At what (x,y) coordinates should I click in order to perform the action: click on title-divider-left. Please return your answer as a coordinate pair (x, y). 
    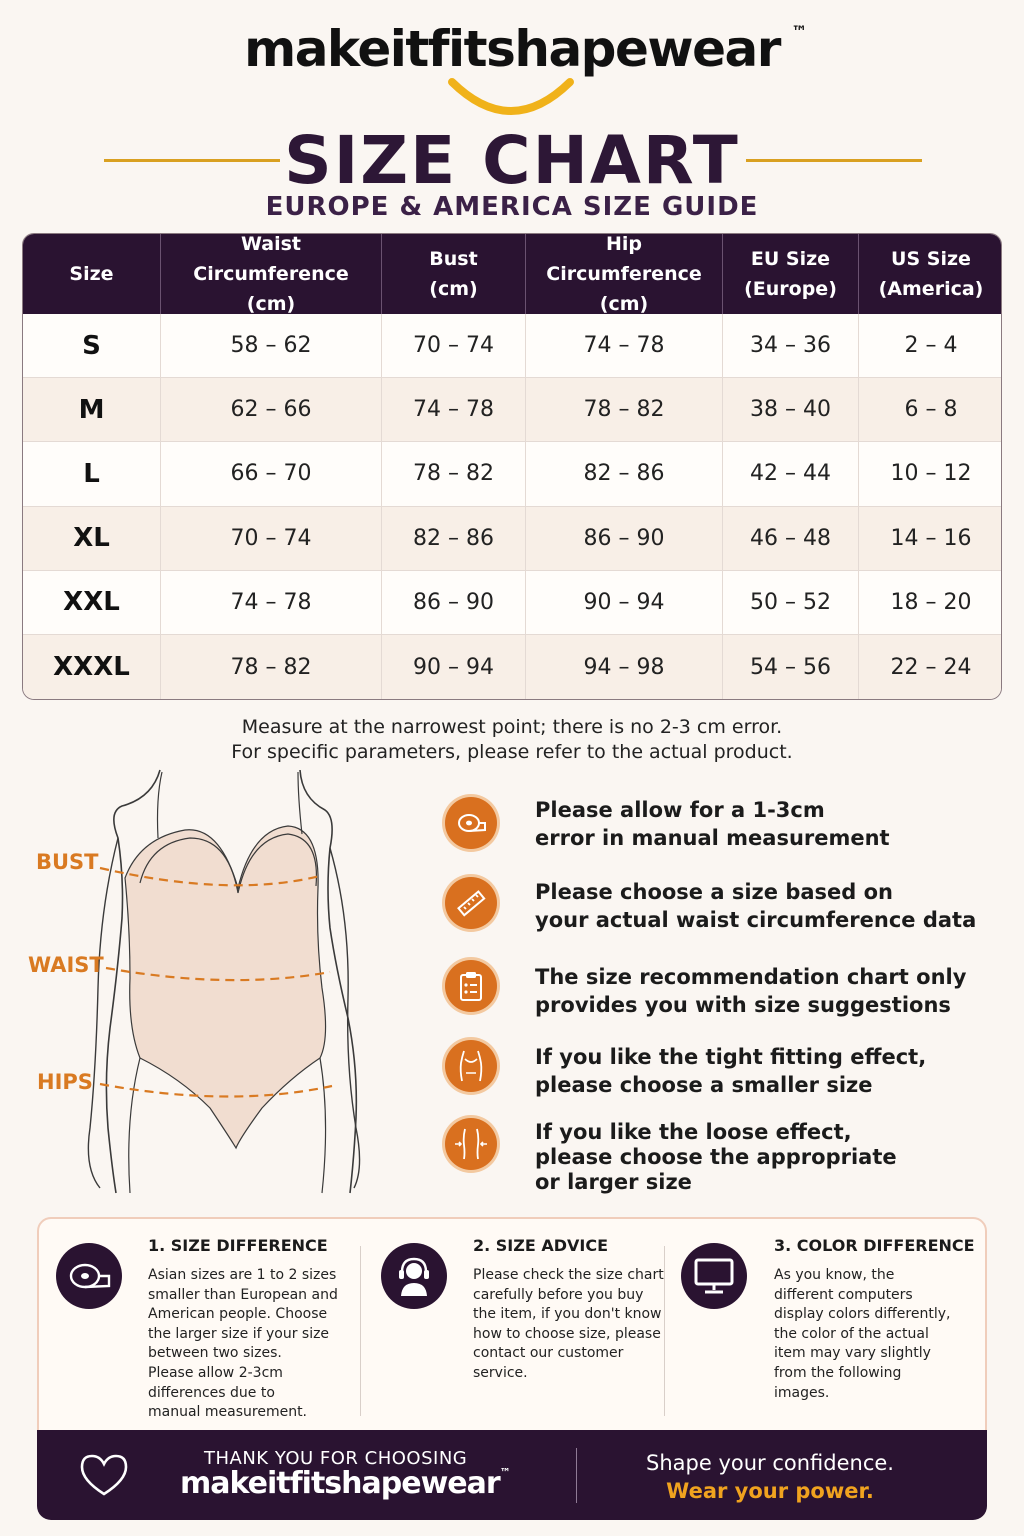
    Looking at the image, I should click on (192, 160).